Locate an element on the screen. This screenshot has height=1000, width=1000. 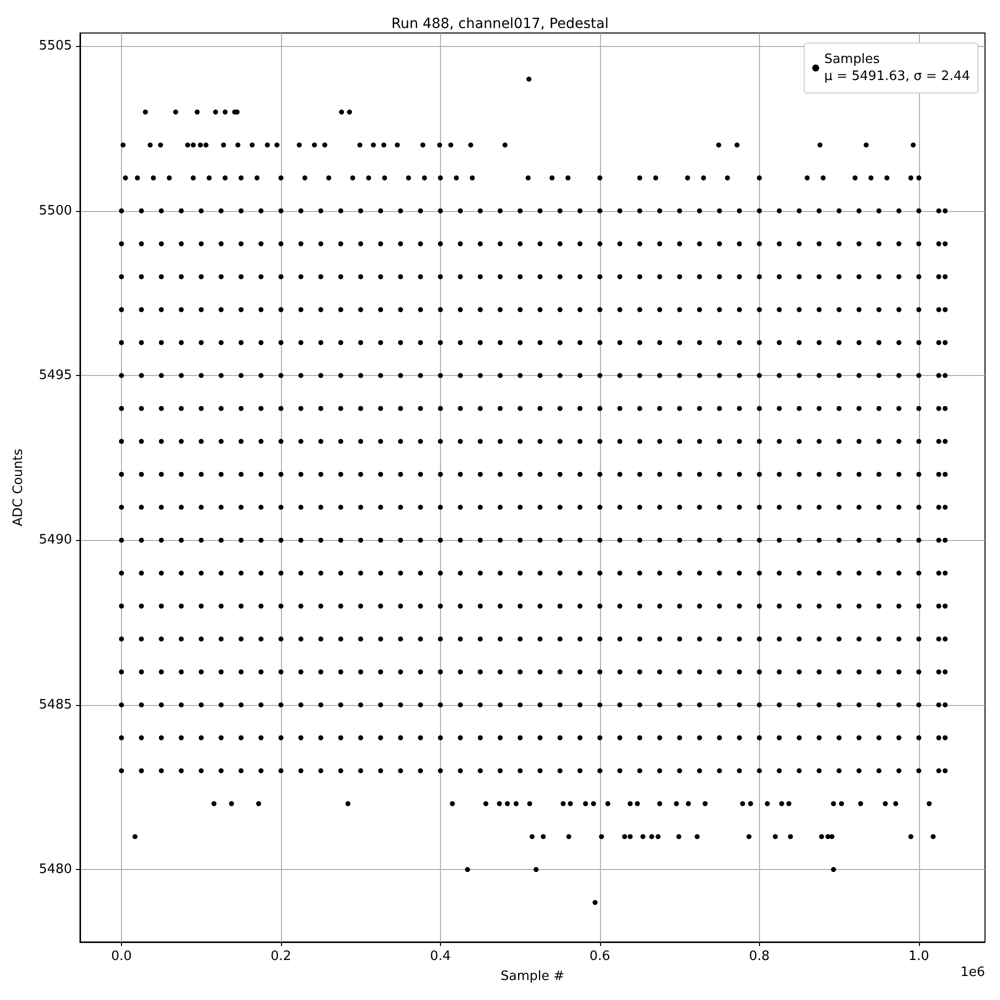
y-tick-label: 5490 is located at coordinates (55, 540).